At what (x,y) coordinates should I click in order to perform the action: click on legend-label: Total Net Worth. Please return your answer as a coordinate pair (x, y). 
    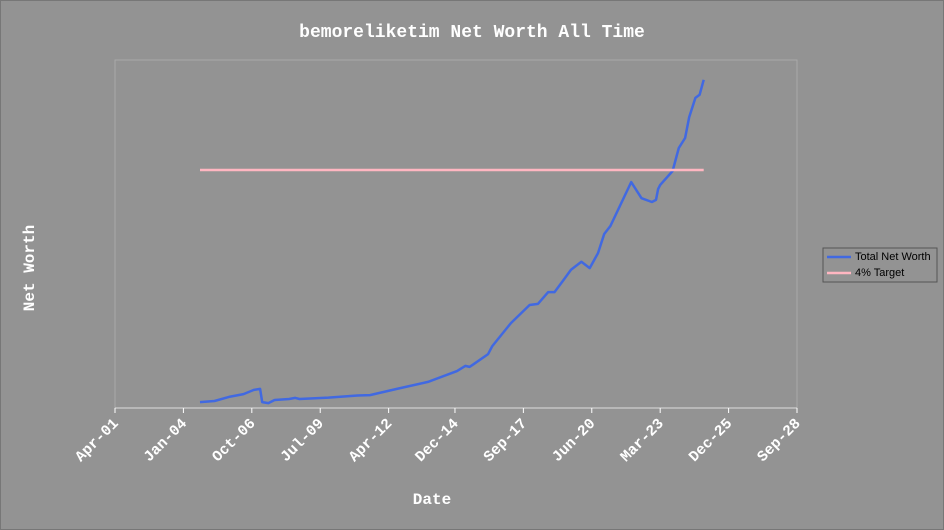
    Looking at the image, I should click on (893, 257).